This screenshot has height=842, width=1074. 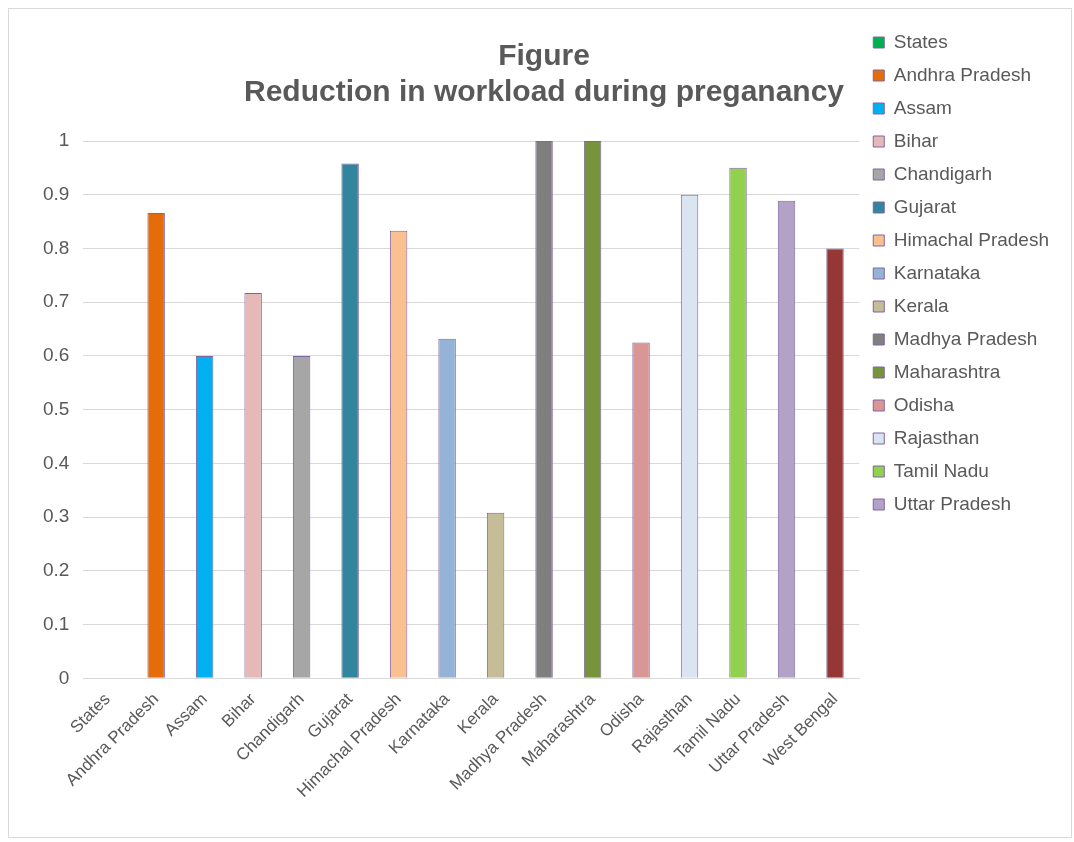 What do you see at coordinates (943, 173) in the screenshot?
I see `legend-label: Chandigarh` at bounding box center [943, 173].